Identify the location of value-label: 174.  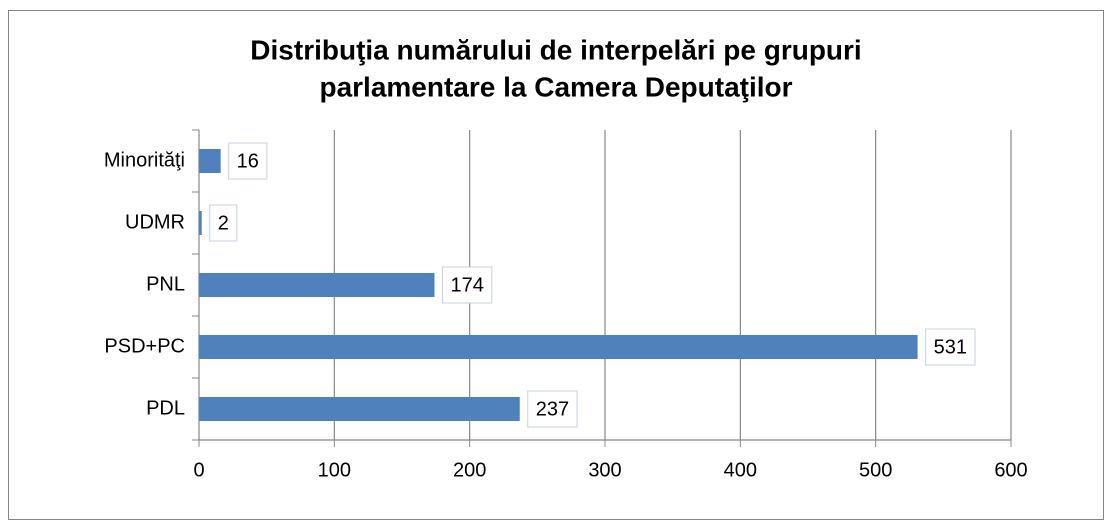
(466, 285).